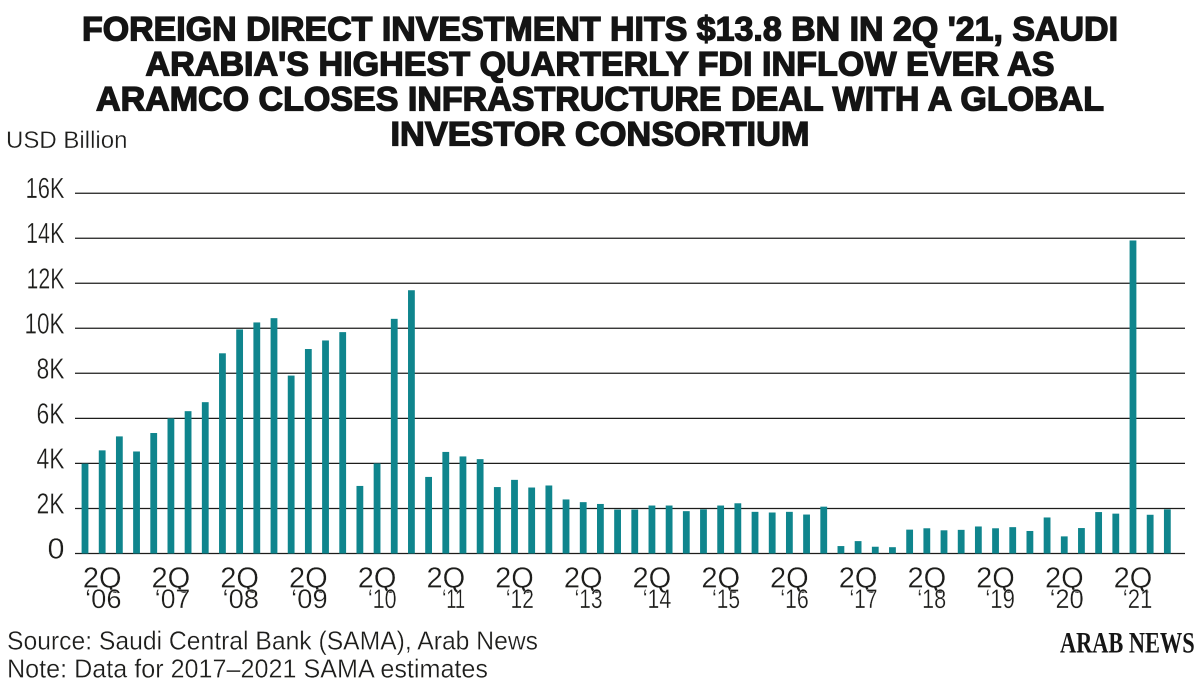 The image size is (1200, 689). I want to click on svg-text: ‘21, so click(1138, 599).